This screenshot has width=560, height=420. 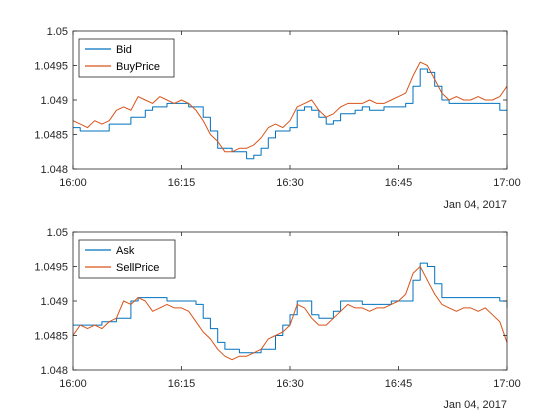 What do you see at coordinates (507, 384) in the screenshot?
I see `bottom-x-tick-label: 17:00` at bounding box center [507, 384].